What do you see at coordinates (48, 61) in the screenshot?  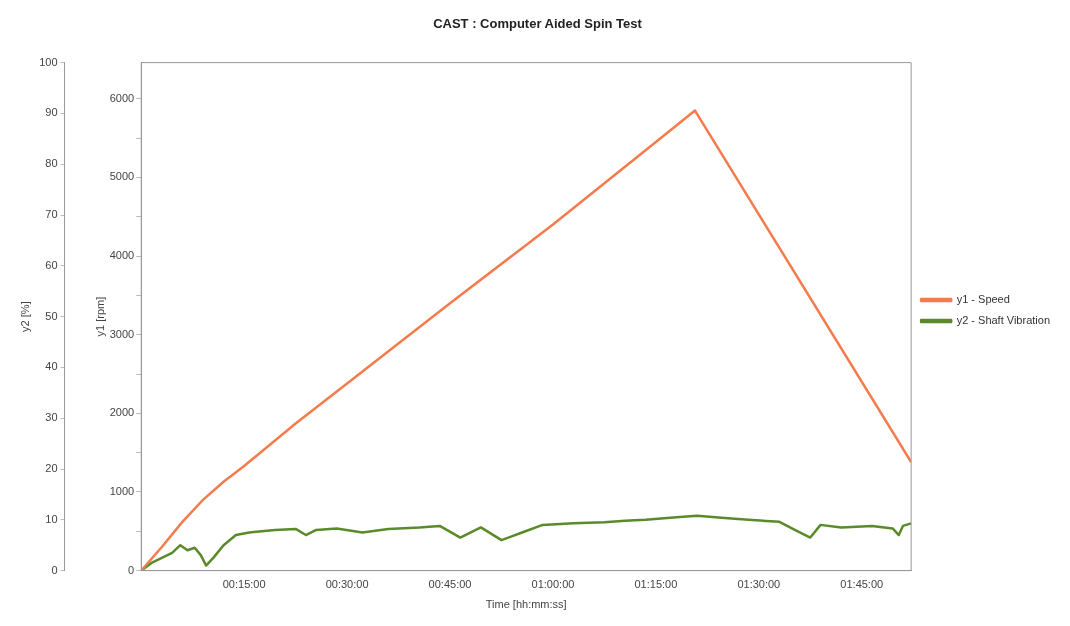 I see `y2-tick-label: 100` at bounding box center [48, 61].